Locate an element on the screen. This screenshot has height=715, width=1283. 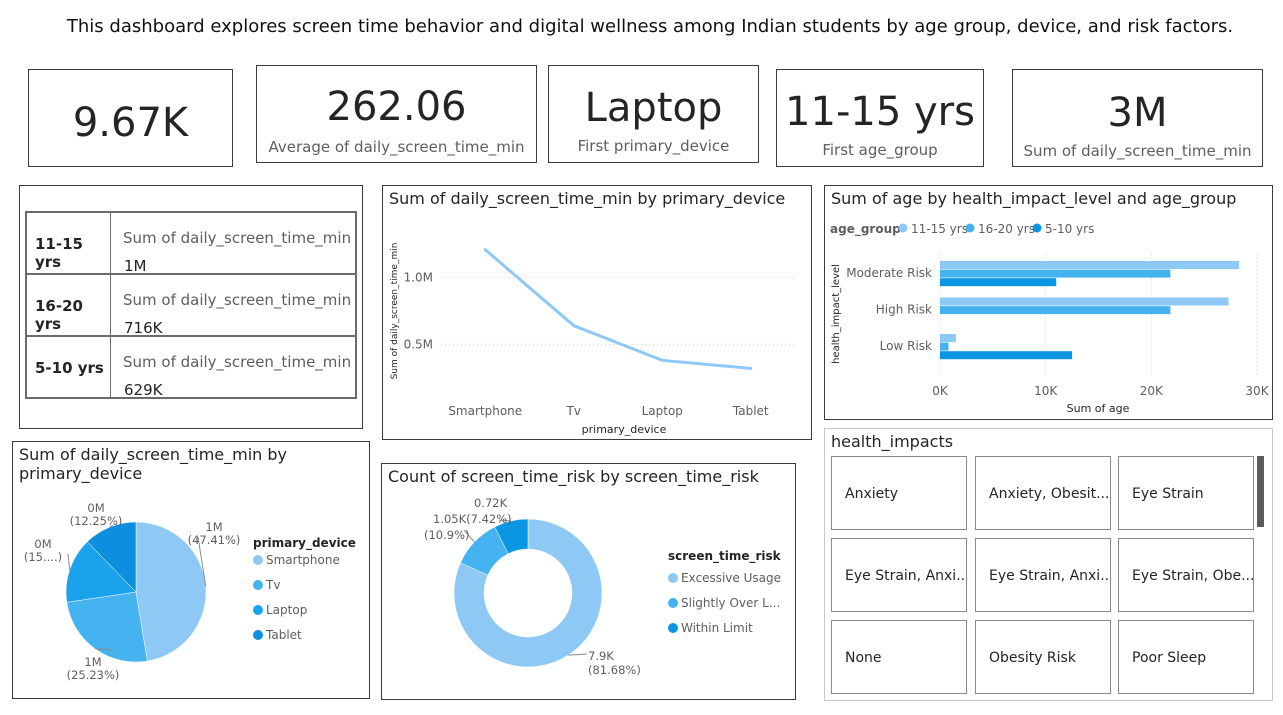
kpi-label: First age_group is located at coordinates (880, 150).